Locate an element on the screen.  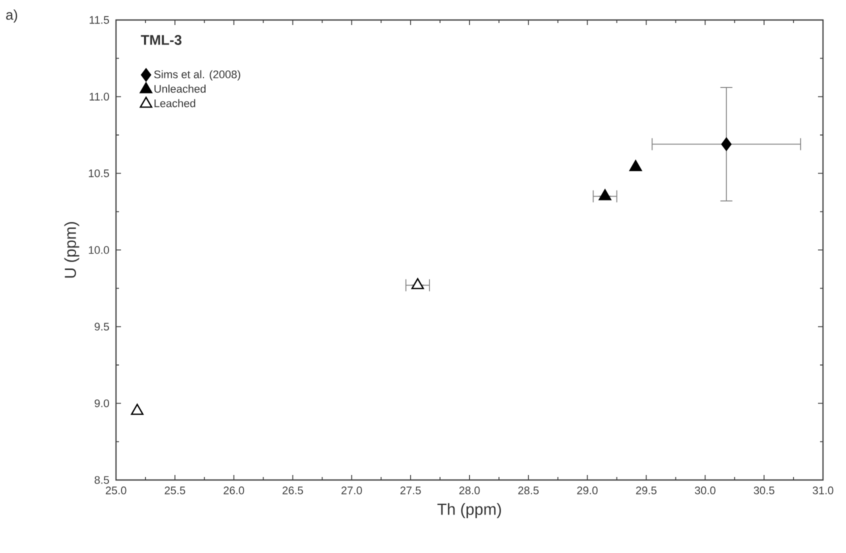
y-tick-label: 9.5 is located at coordinates (101, 326).